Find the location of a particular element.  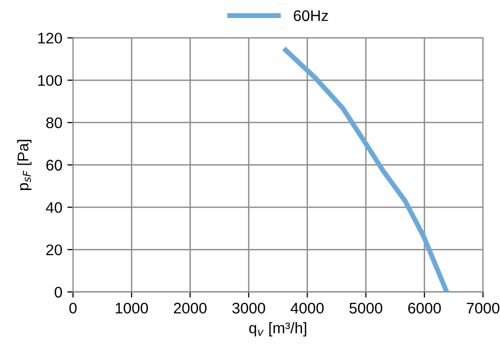

y-tick-label: 0 is located at coordinates (58, 292).